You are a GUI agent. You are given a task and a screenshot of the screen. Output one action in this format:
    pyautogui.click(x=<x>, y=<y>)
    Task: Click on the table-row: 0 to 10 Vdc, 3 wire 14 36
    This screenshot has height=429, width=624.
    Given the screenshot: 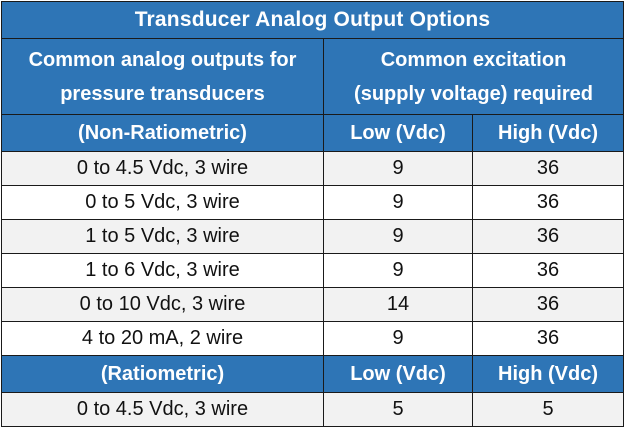 What is the action you would take?
    pyautogui.click(x=312, y=304)
    